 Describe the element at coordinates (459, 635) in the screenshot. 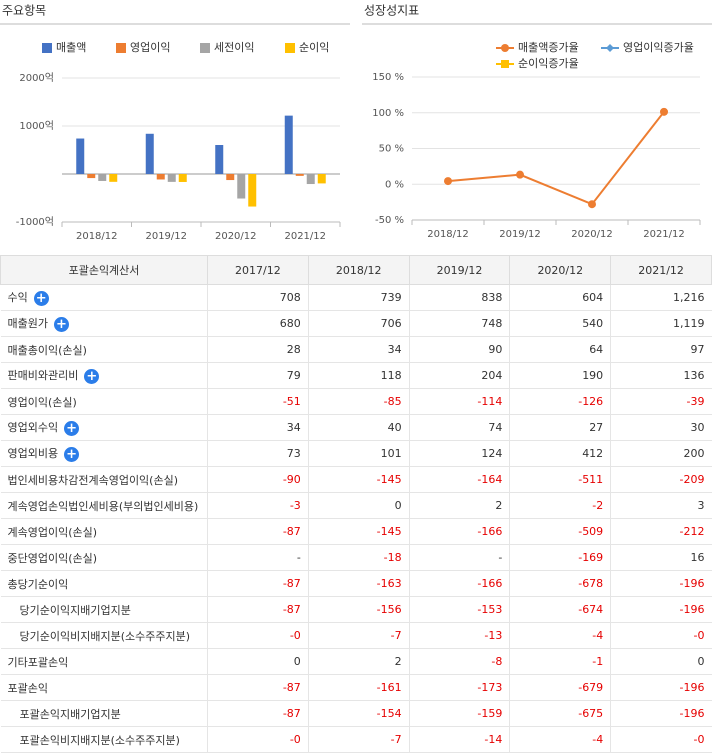

I see `value-cell: -13` at that location.